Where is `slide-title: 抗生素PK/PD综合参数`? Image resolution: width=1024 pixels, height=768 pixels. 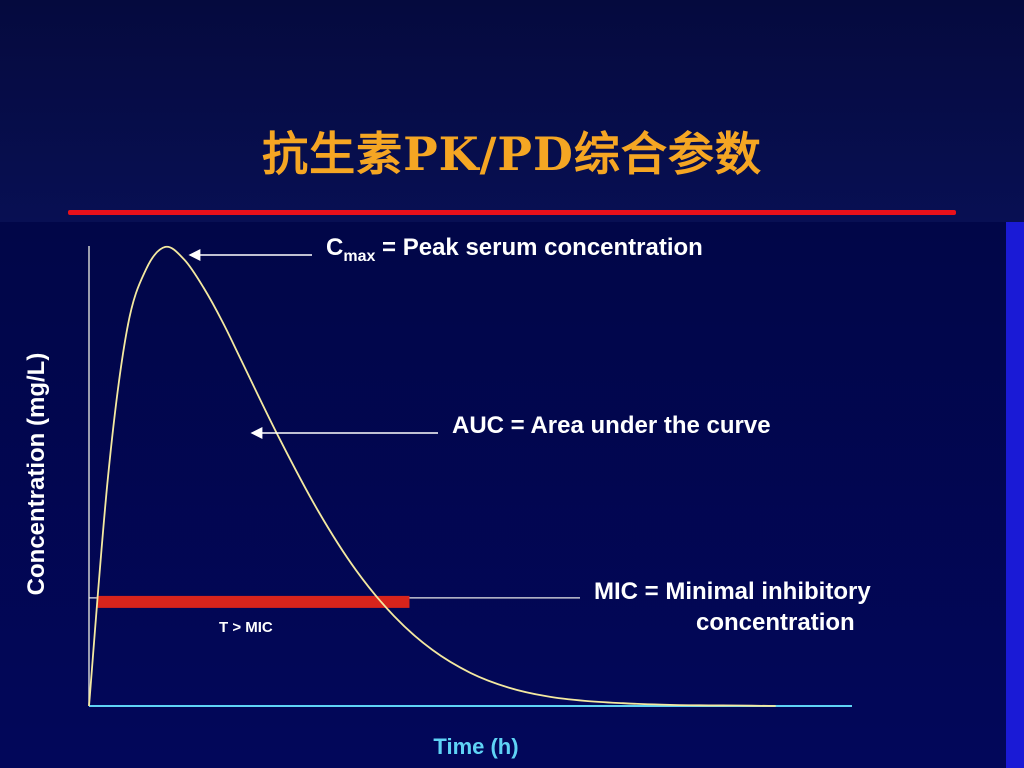
slide-title: 抗生素PK/PD综合参数 is located at coordinates (512, 154).